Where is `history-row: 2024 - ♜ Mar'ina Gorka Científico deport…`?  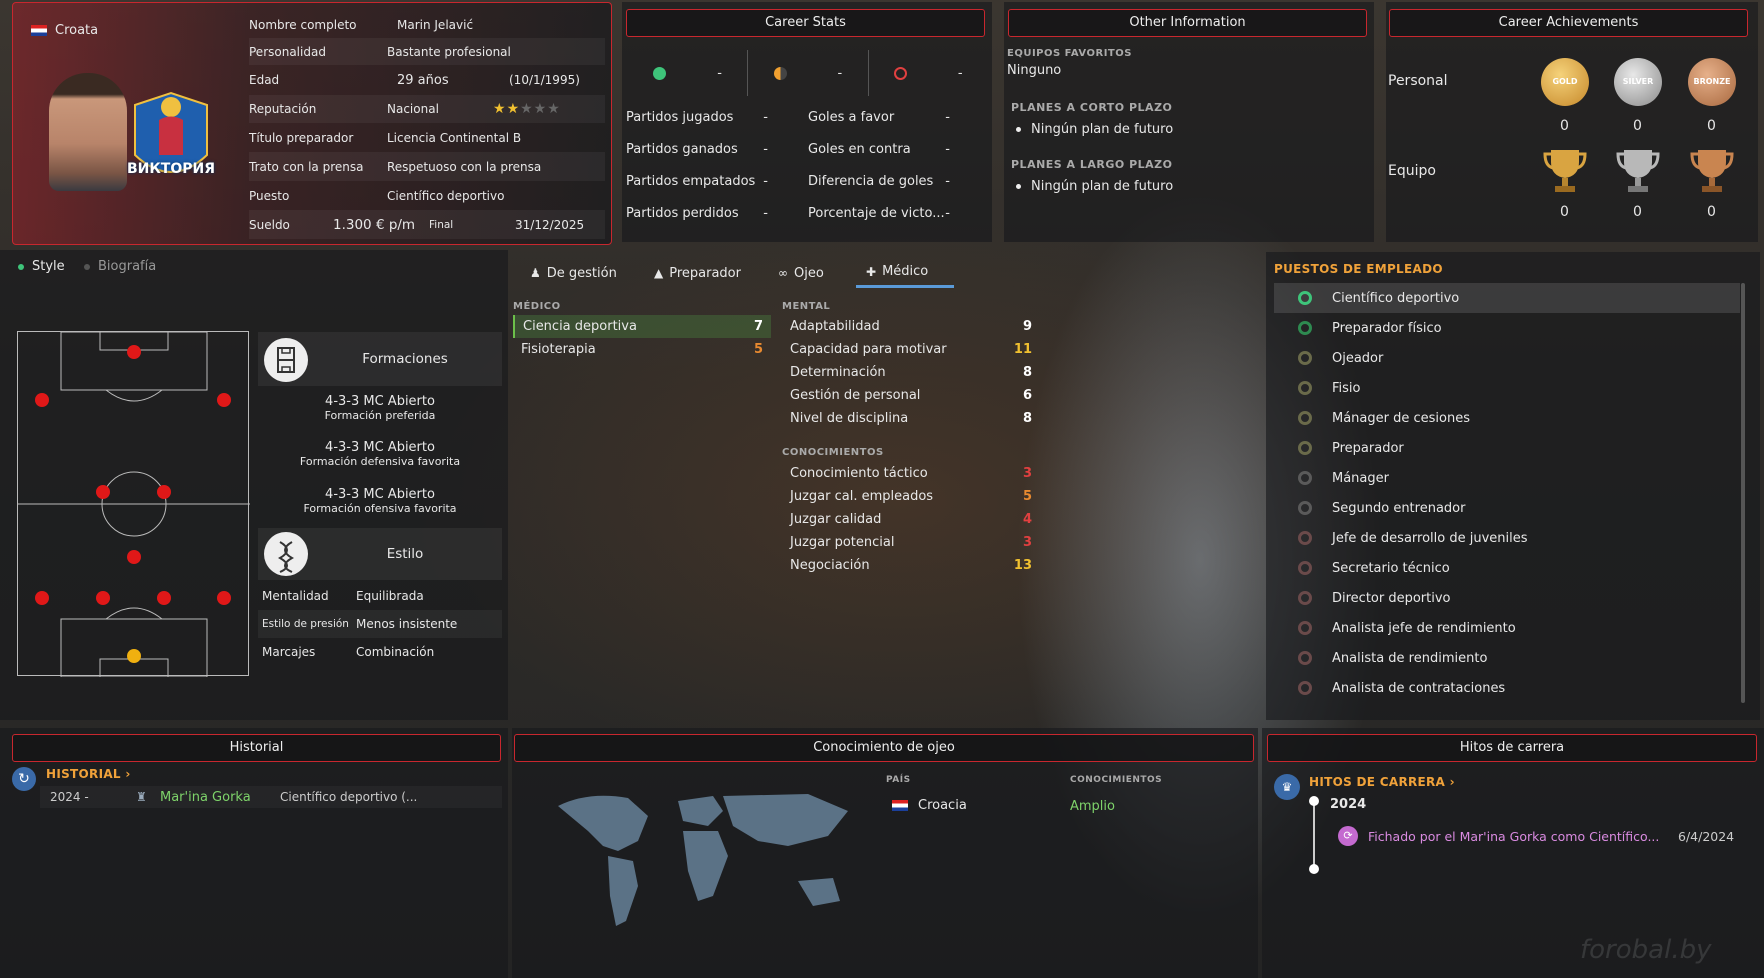
history-row: 2024 - ♜ Mar'ina Gorka Científico deport… is located at coordinates (271, 797).